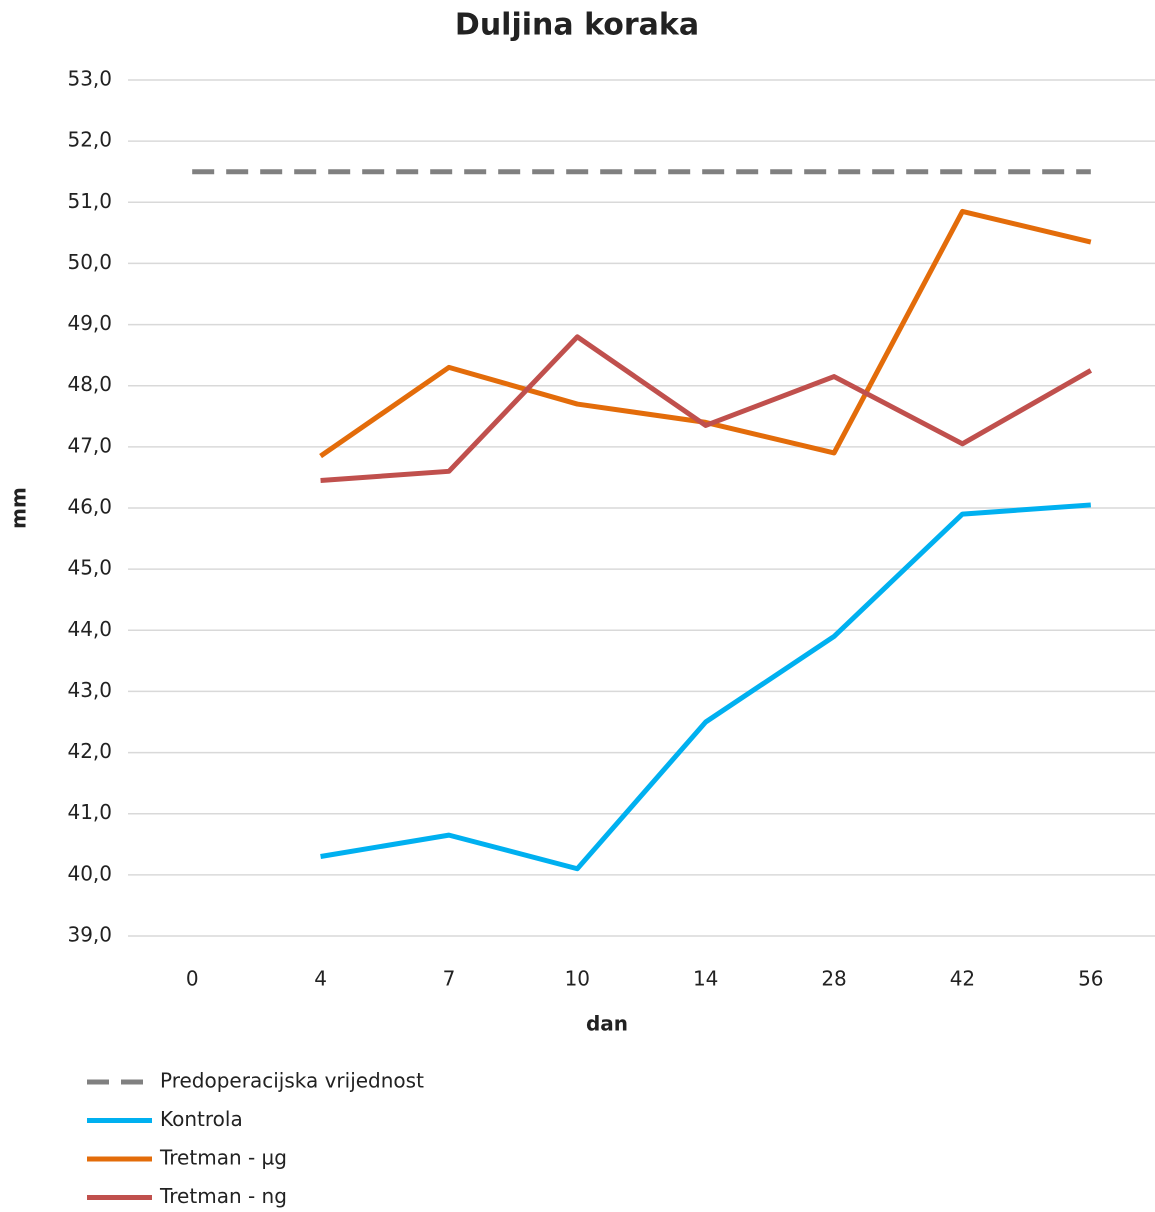 Image resolution: width=1155 pixels, height=1212 pixels. Describe the element at coordinates (577, 25) in the screenshot. I see `chart-title: Duljina koraka` at that location.